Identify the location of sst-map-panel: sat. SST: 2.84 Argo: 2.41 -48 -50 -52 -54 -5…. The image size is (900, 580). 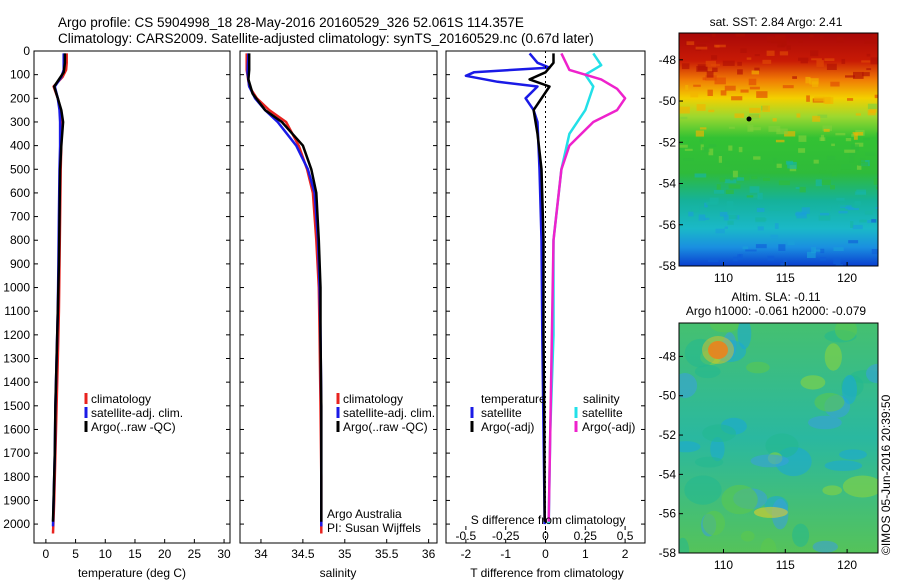
(769, 150).